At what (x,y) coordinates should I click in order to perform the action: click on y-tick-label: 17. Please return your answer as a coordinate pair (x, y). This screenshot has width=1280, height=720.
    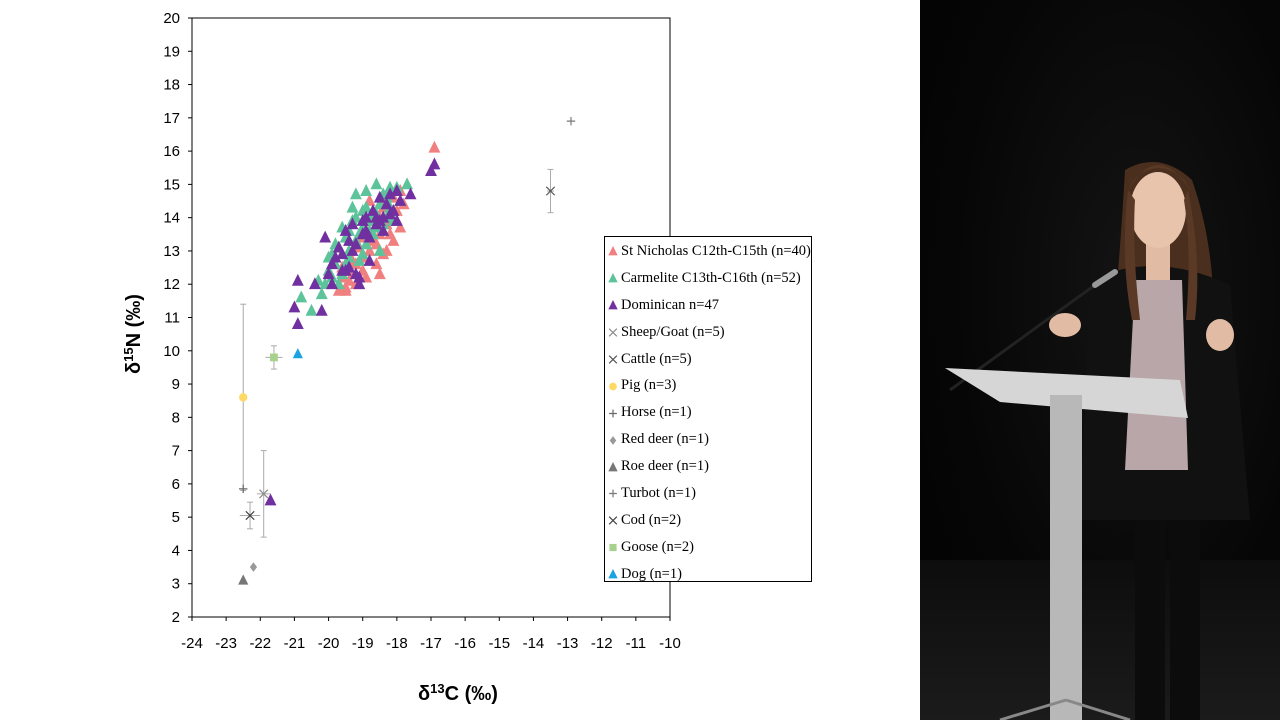
    Looking at the image, I should click on (171, 118).